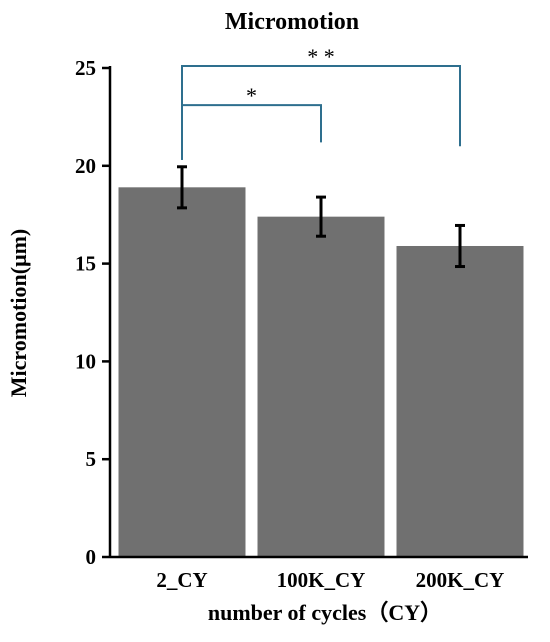 The height and width of the screenshot is (642, 550). I want to click on y-tick-label-10: 10, so click(85, 361).